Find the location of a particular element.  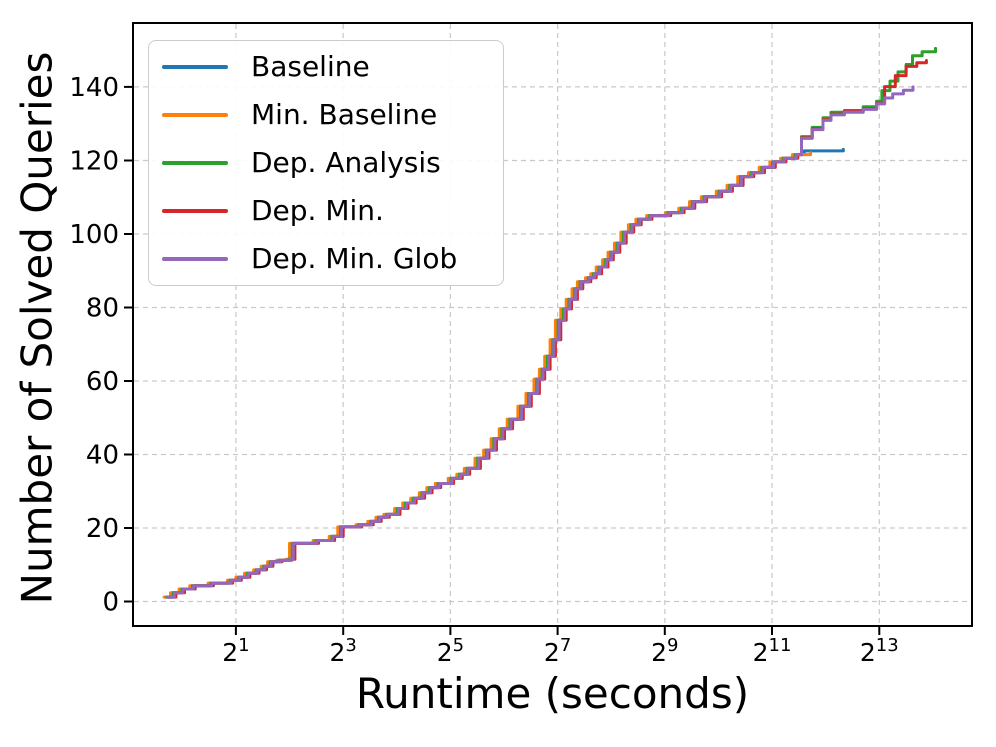

x-tick-label: 27 is located at coordinates (557, 651).